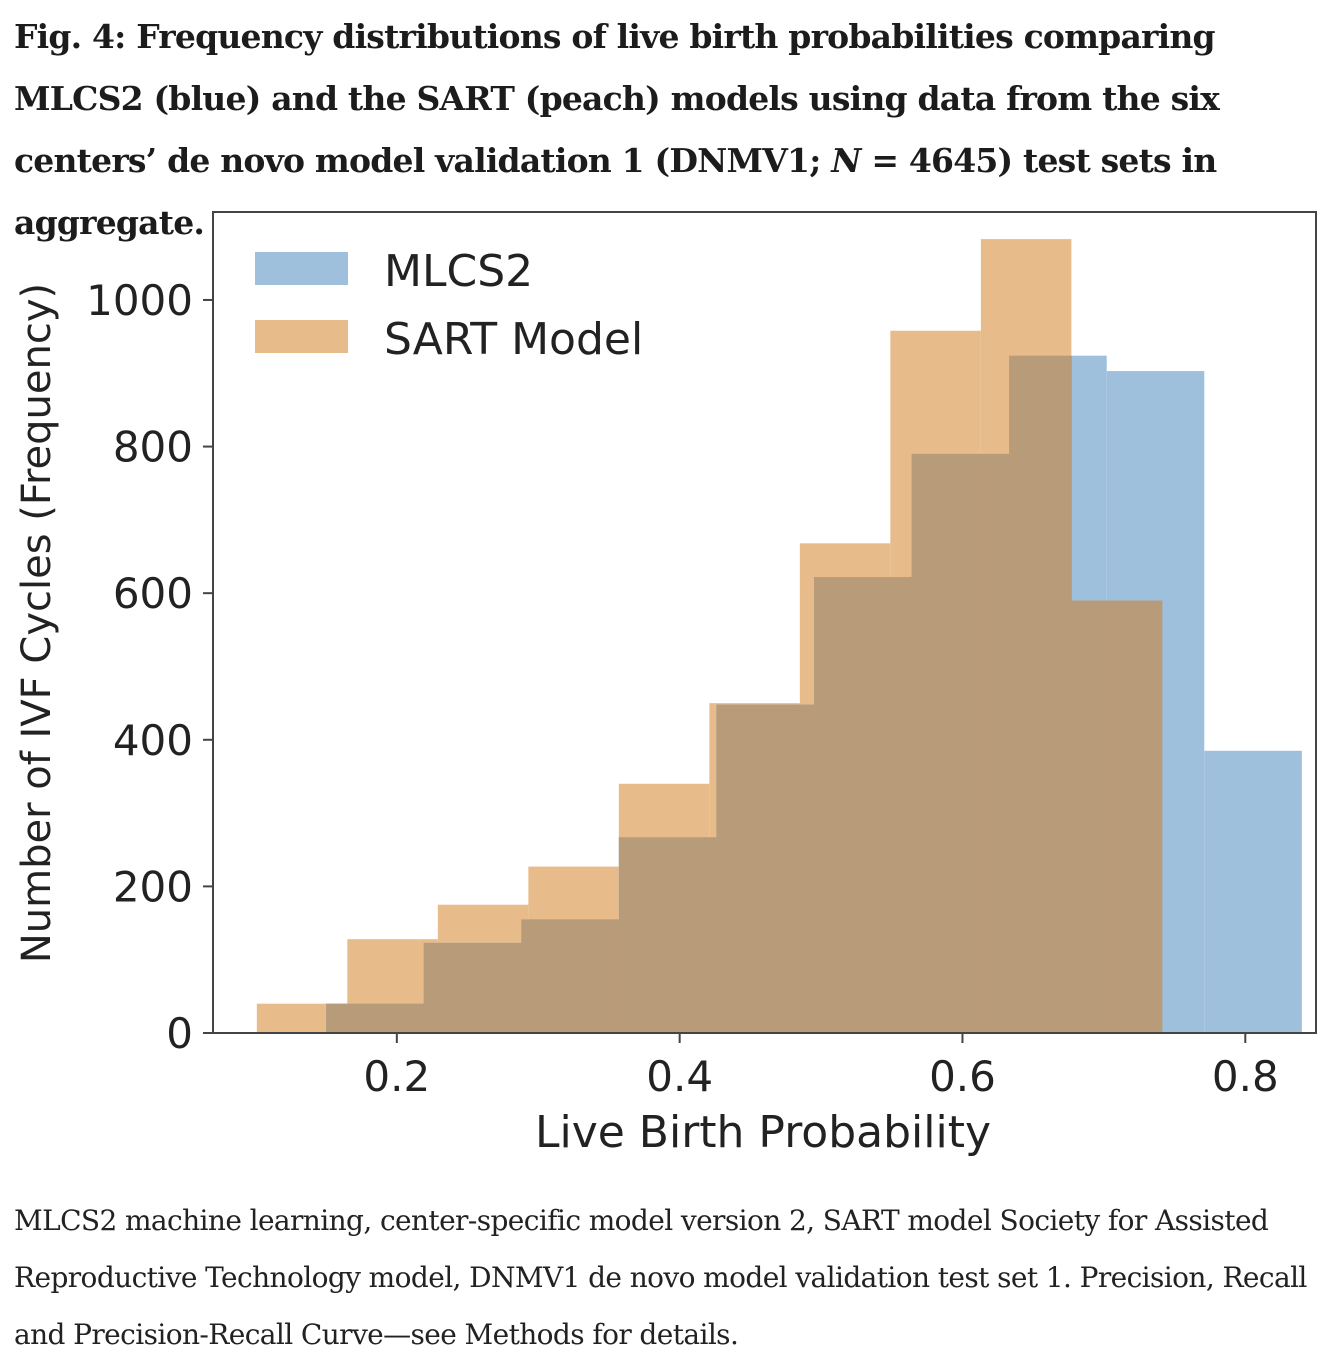 Image resolution: width=1328 pixels, height=1365 pixels. Describe the element at coordinates (449, 305) in the screenshot. I see `legend: MLCS2 SART Model` at that location.